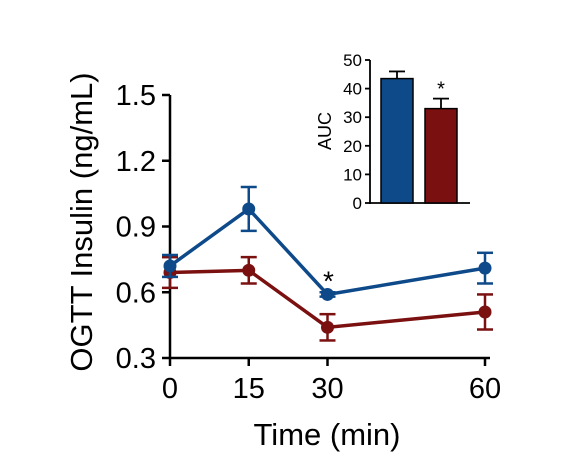  I want to click on inset-y-tick-label: 20, so click(352, 146).